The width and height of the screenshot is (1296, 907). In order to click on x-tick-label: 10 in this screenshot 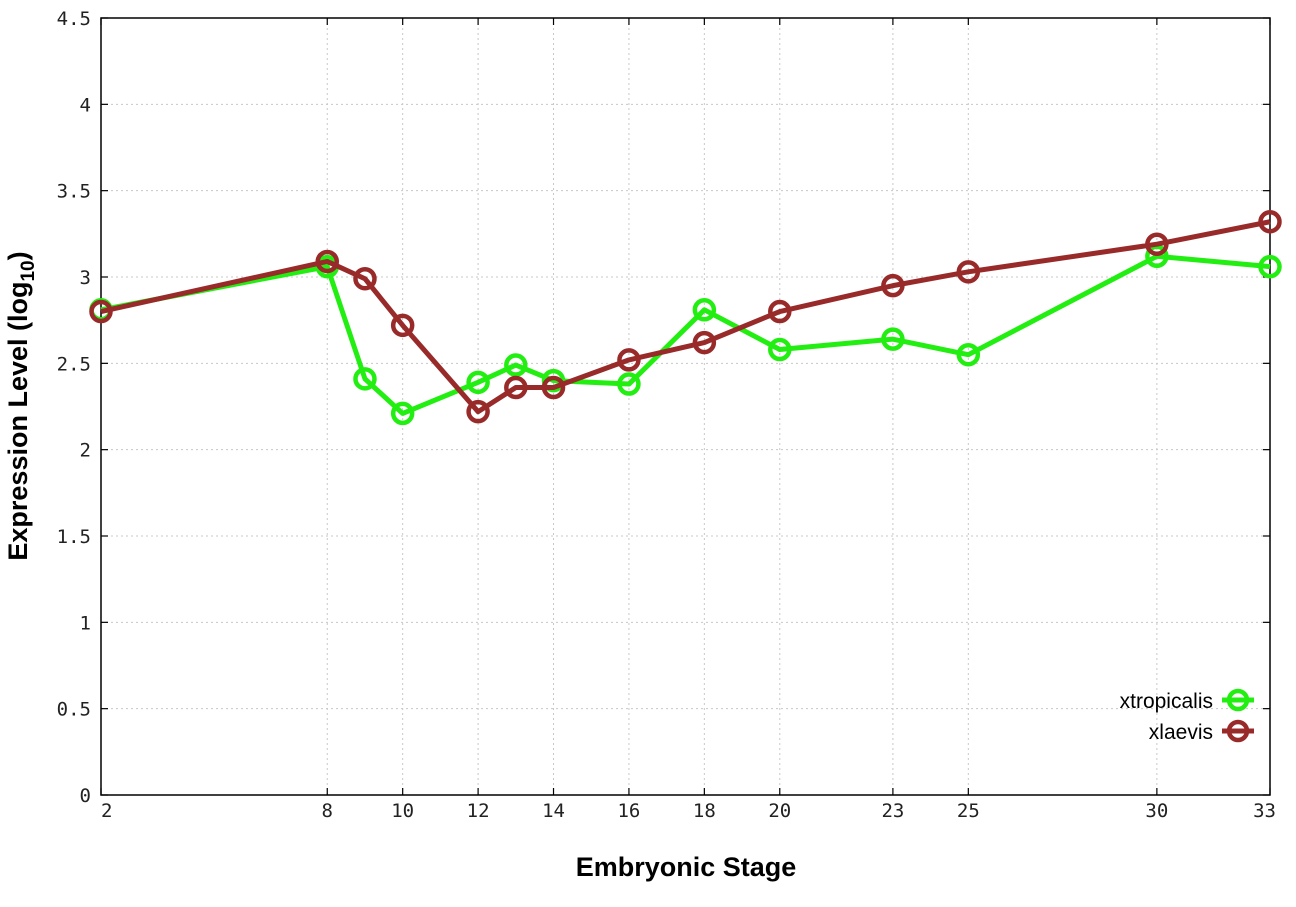, I will do `click(402, 811)`.